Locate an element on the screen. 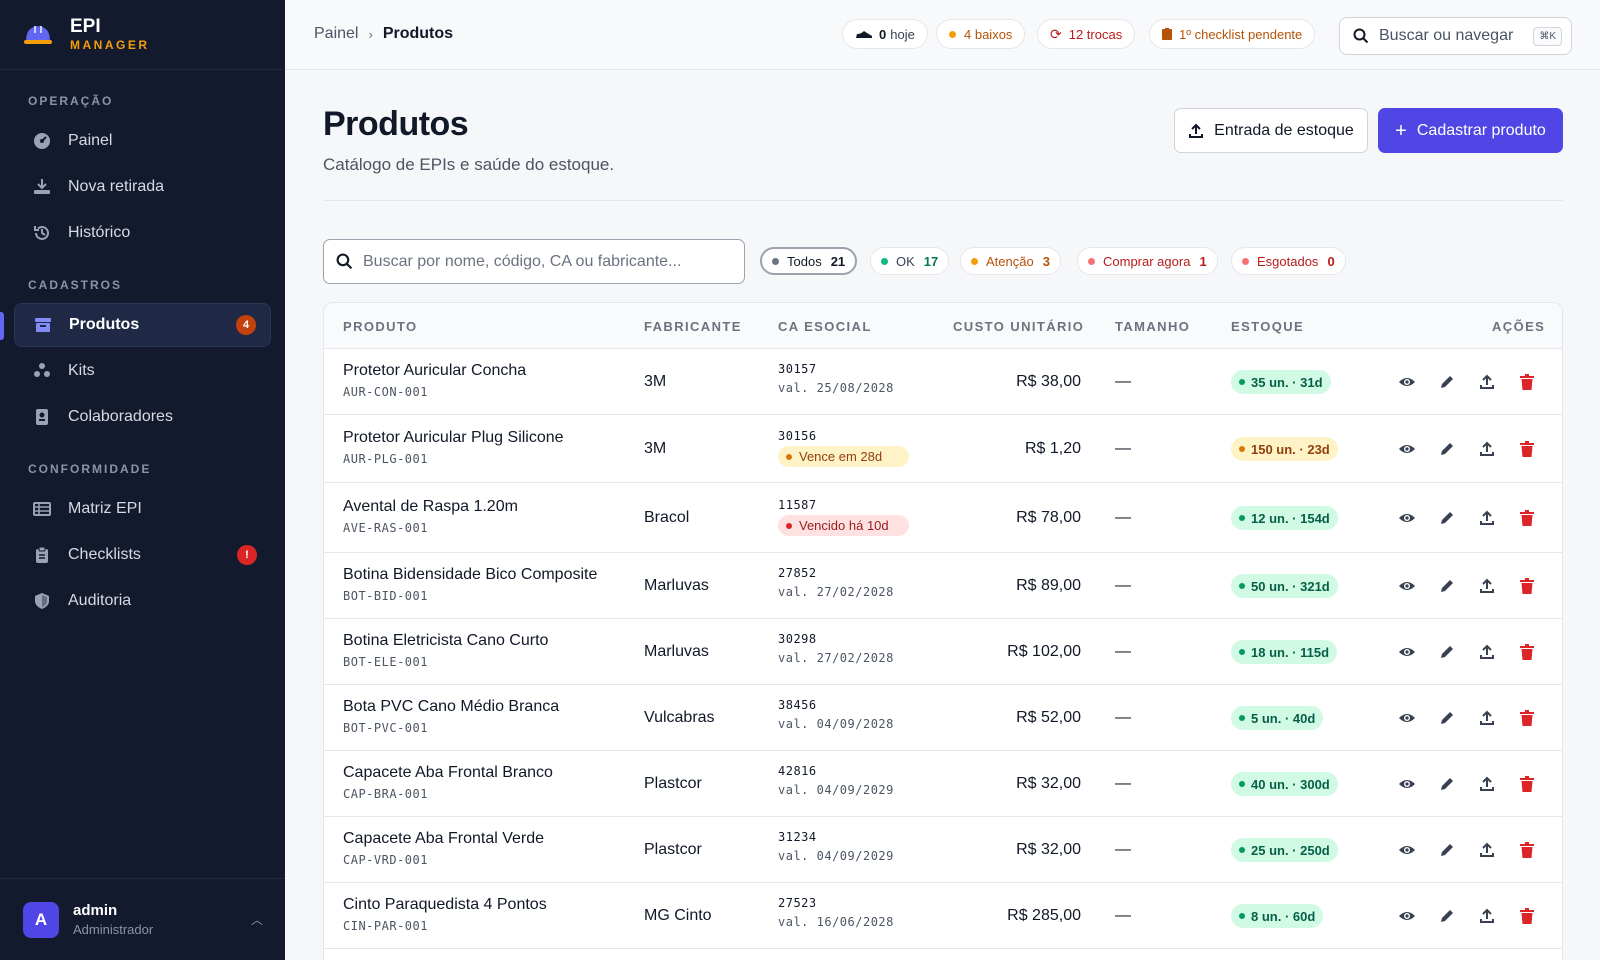  pill-today-label: hoje is located at coordinates (902, 34).